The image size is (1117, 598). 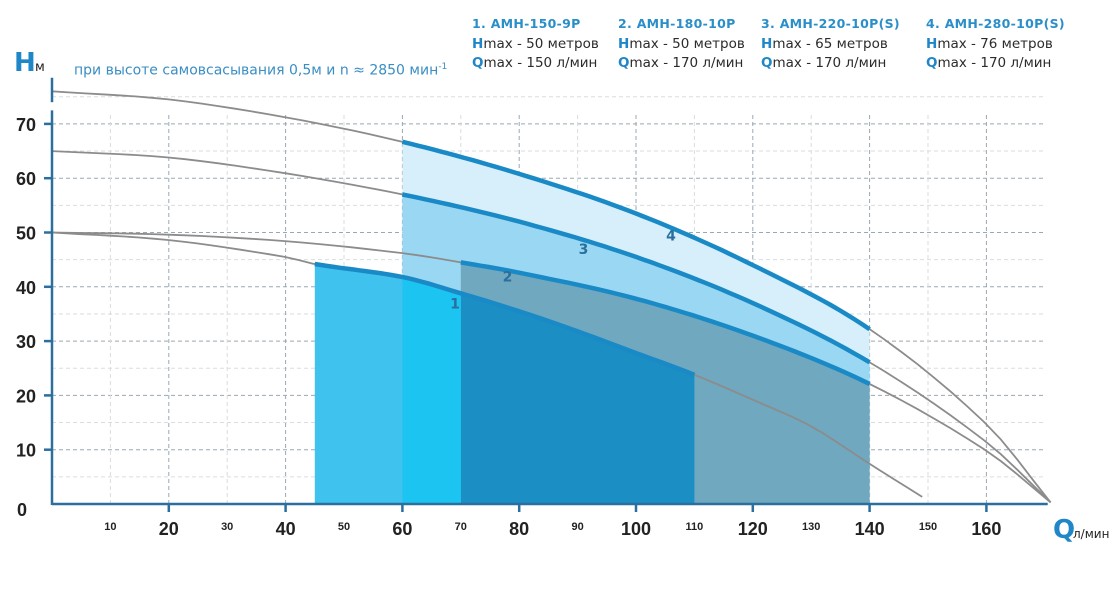 I want to click on legend-model: 4. АМН-280-10Р(S), so click(x=995, y=23).